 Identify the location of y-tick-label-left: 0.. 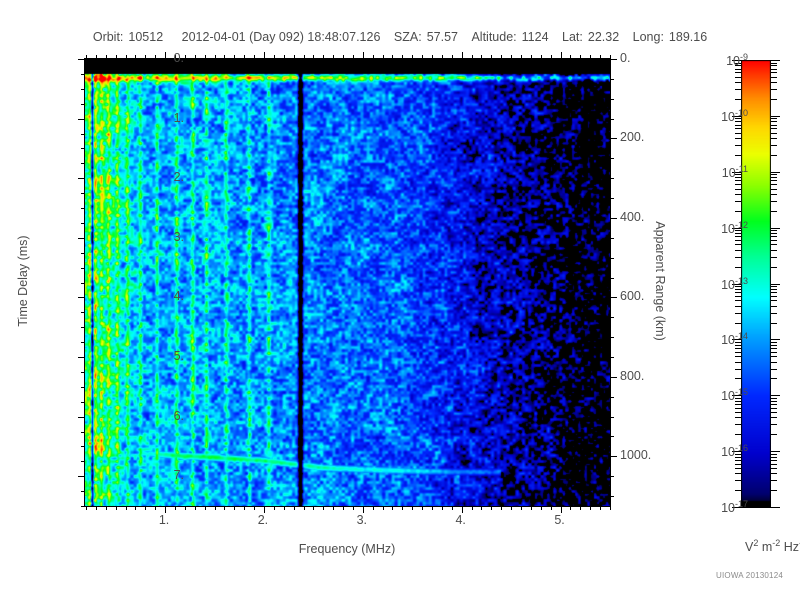
(178, 58).